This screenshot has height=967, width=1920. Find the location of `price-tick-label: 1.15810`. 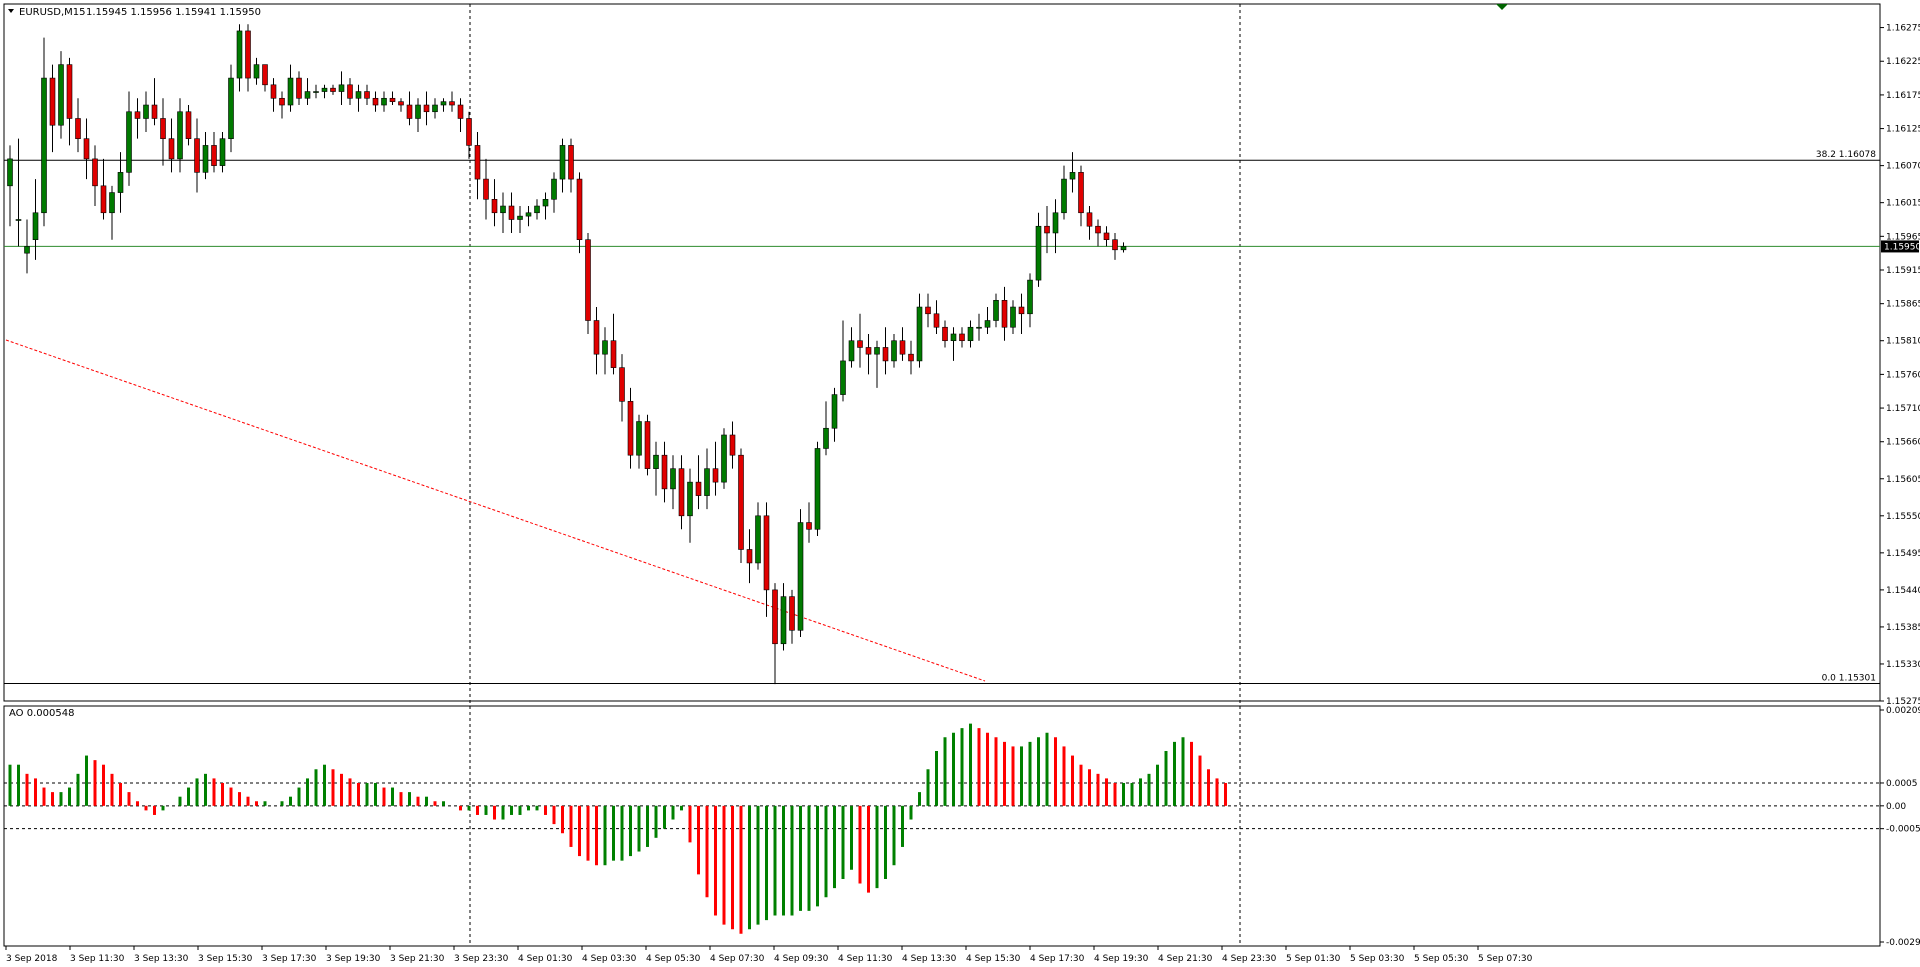

price-tick-label: 1.15810 is located at coordinates (1903, 342).